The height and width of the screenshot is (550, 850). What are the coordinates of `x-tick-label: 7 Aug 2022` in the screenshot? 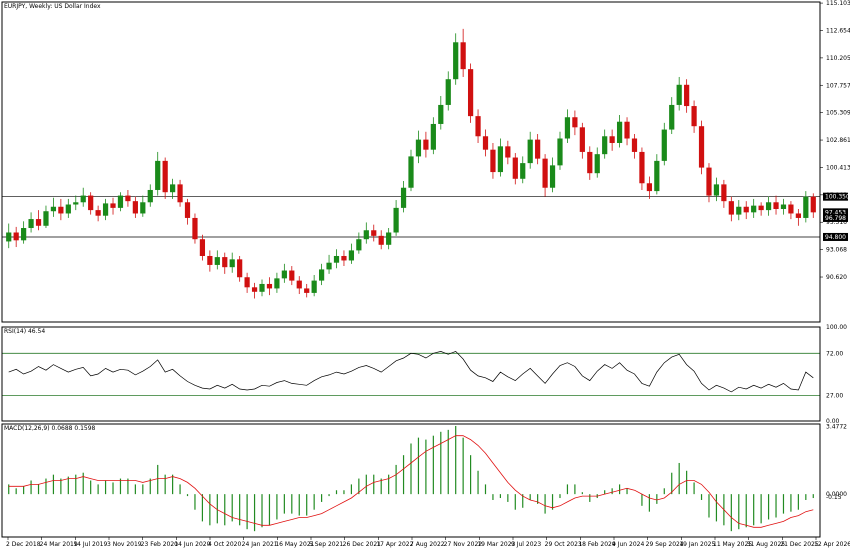 It's located at (427, 544).